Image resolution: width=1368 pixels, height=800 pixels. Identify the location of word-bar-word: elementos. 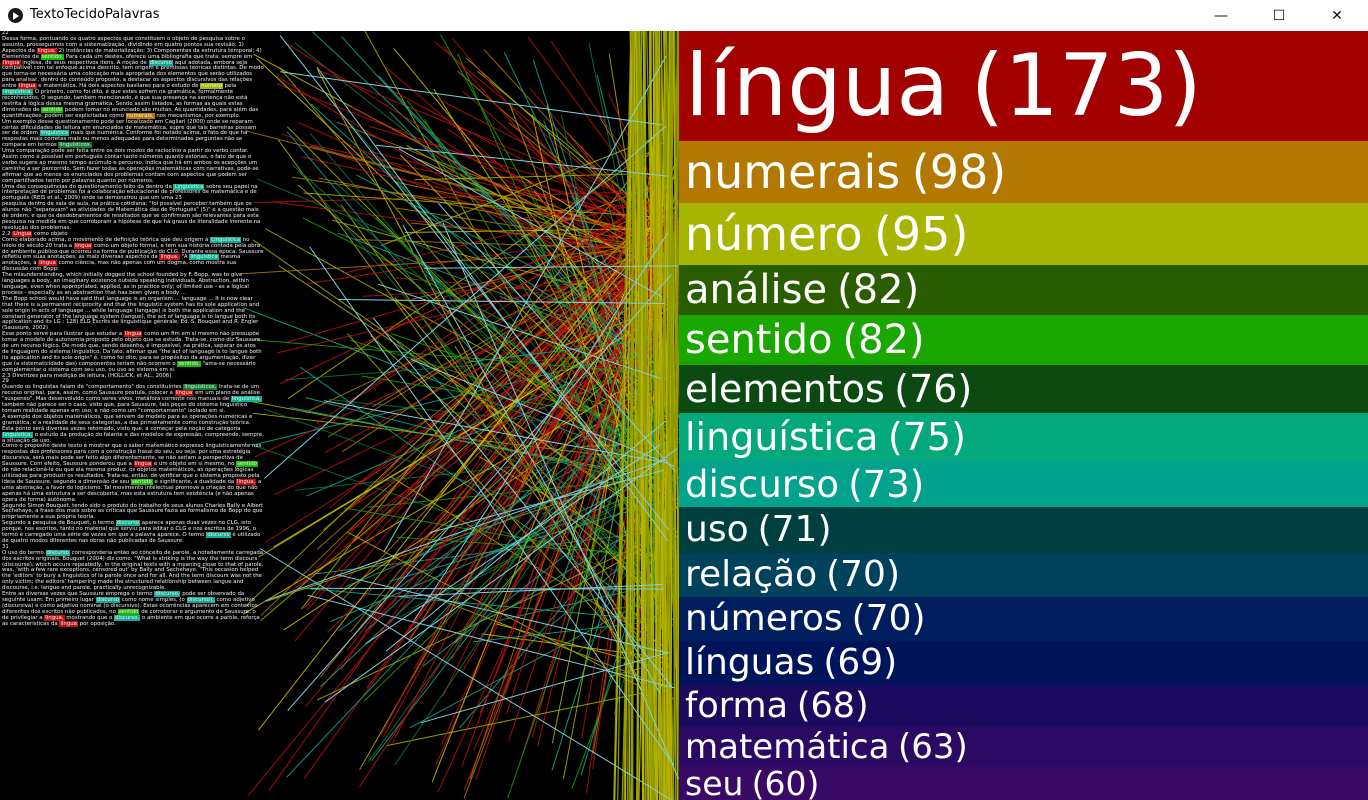
(785, 389).